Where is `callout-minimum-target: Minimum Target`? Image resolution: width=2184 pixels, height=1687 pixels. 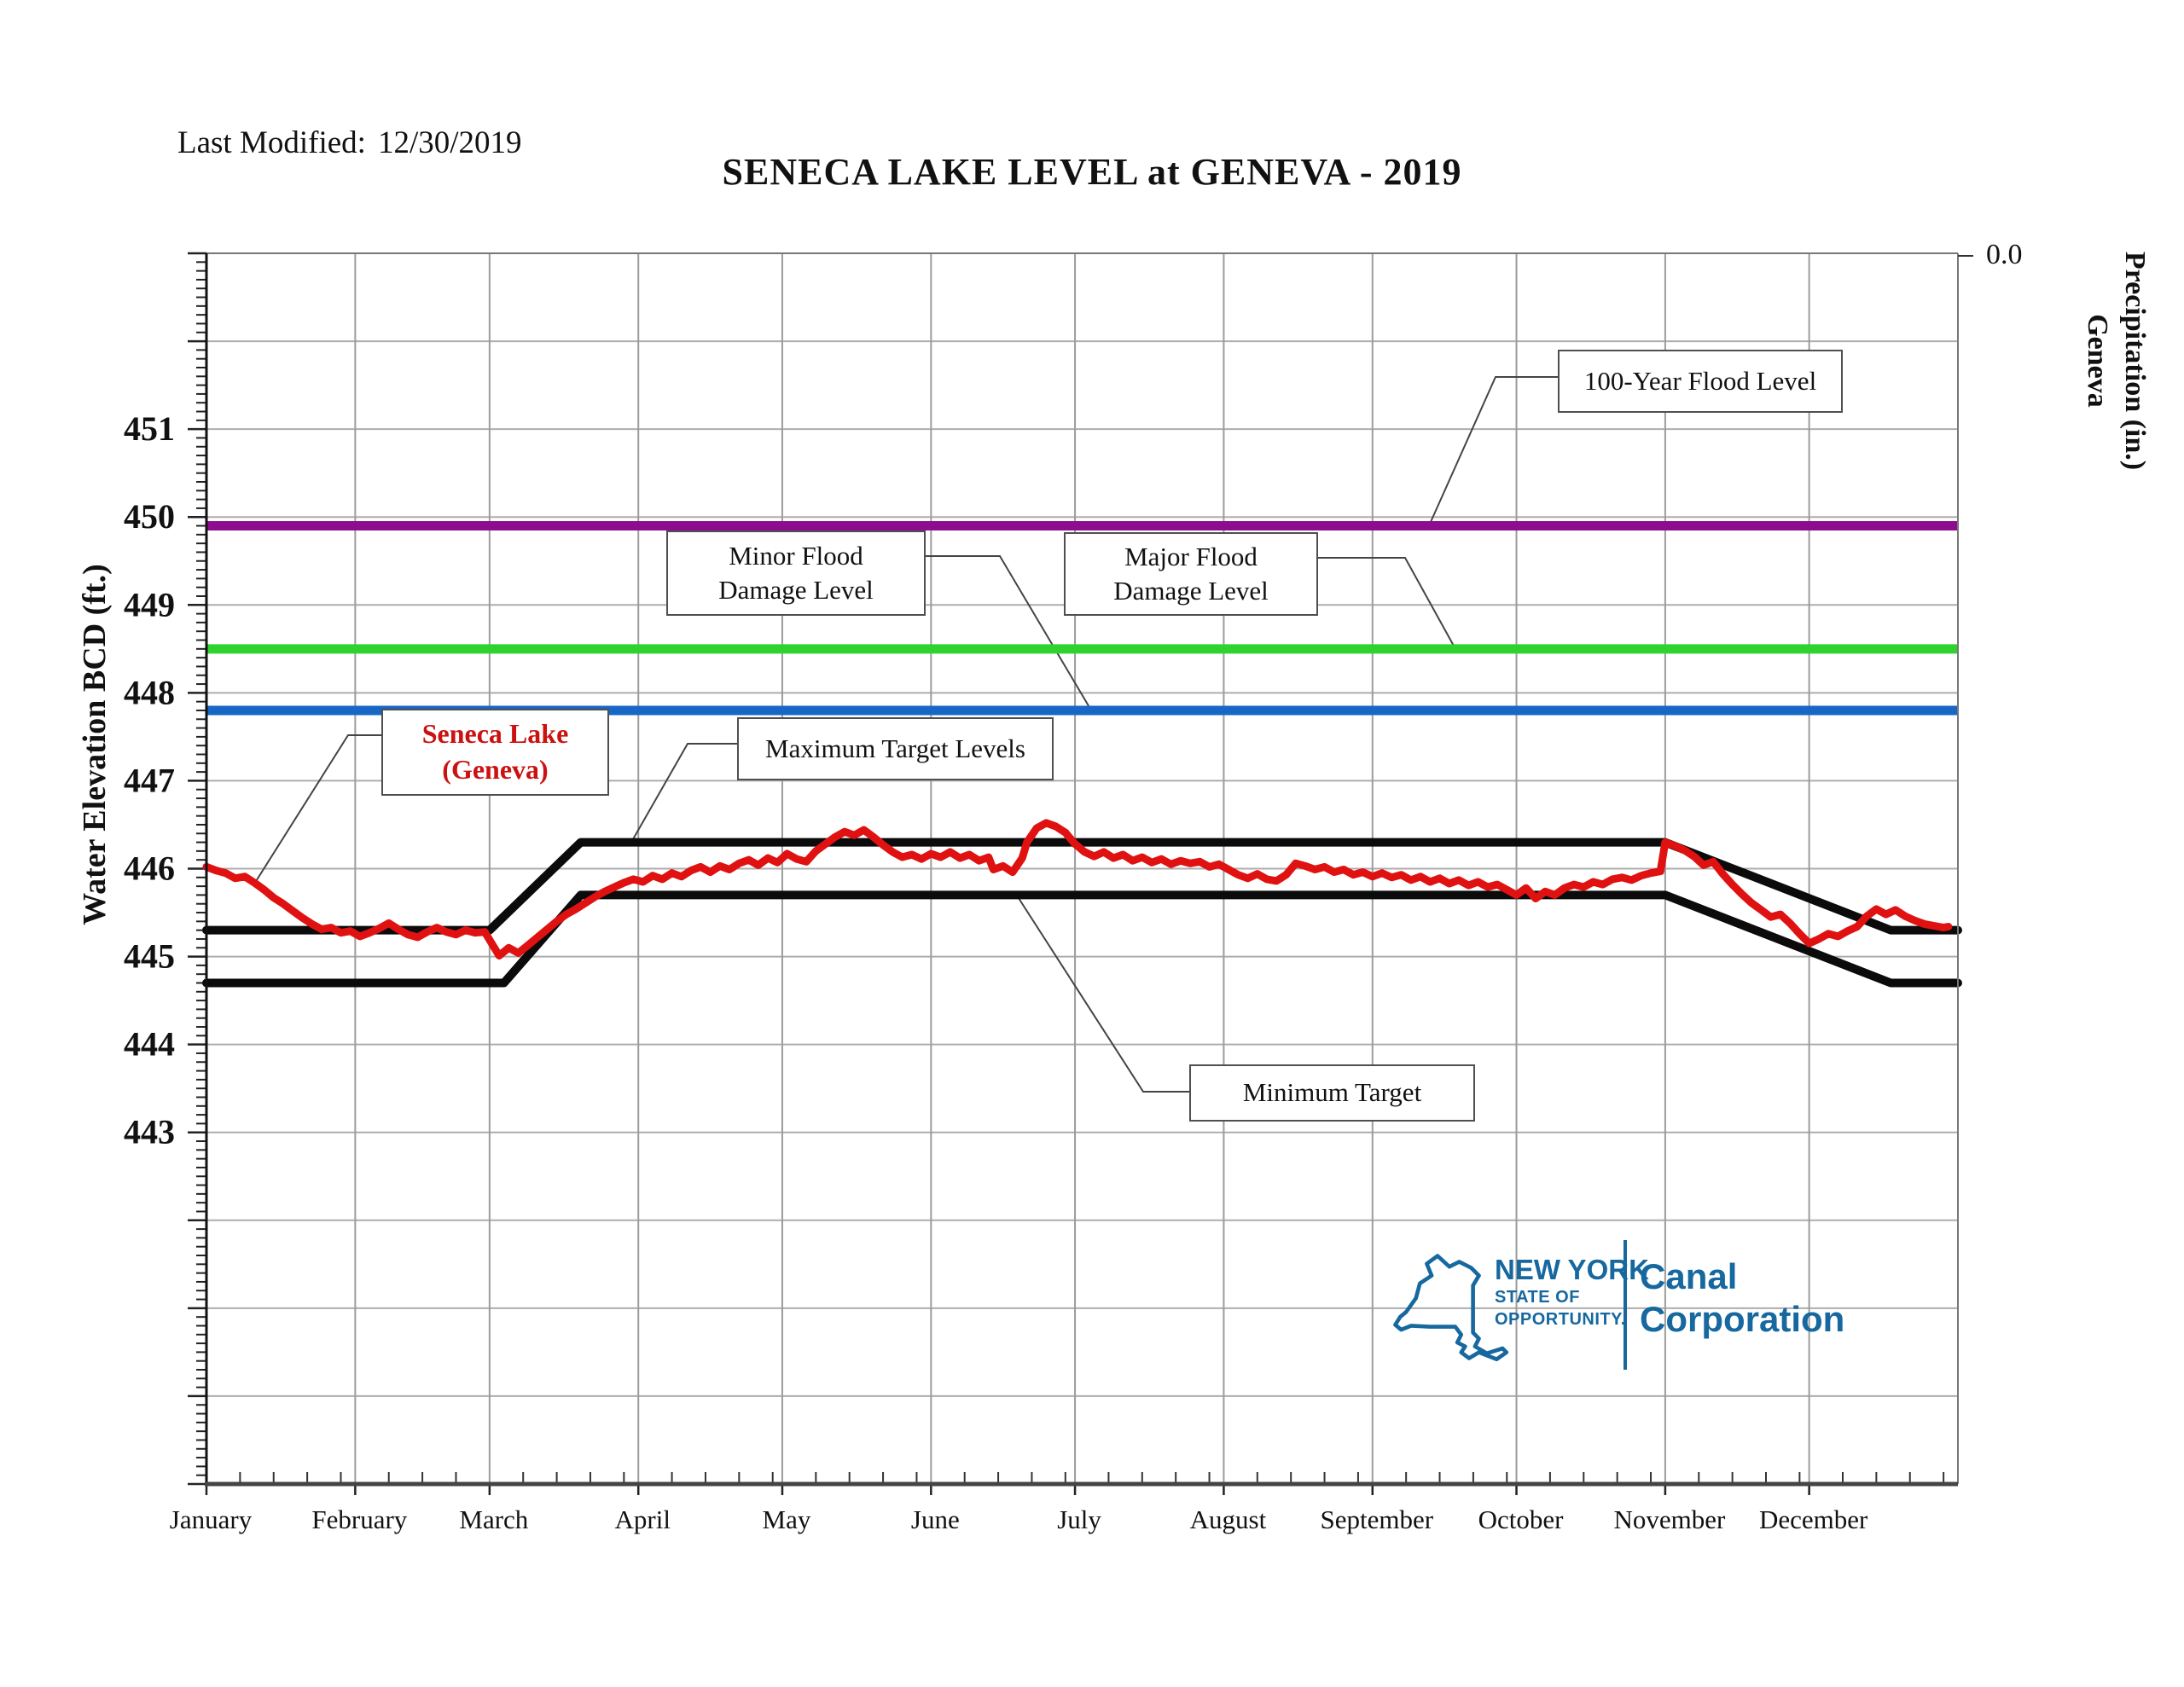 callout-minimum-target: Minimum Target is located at coordinates (1332, 1093).